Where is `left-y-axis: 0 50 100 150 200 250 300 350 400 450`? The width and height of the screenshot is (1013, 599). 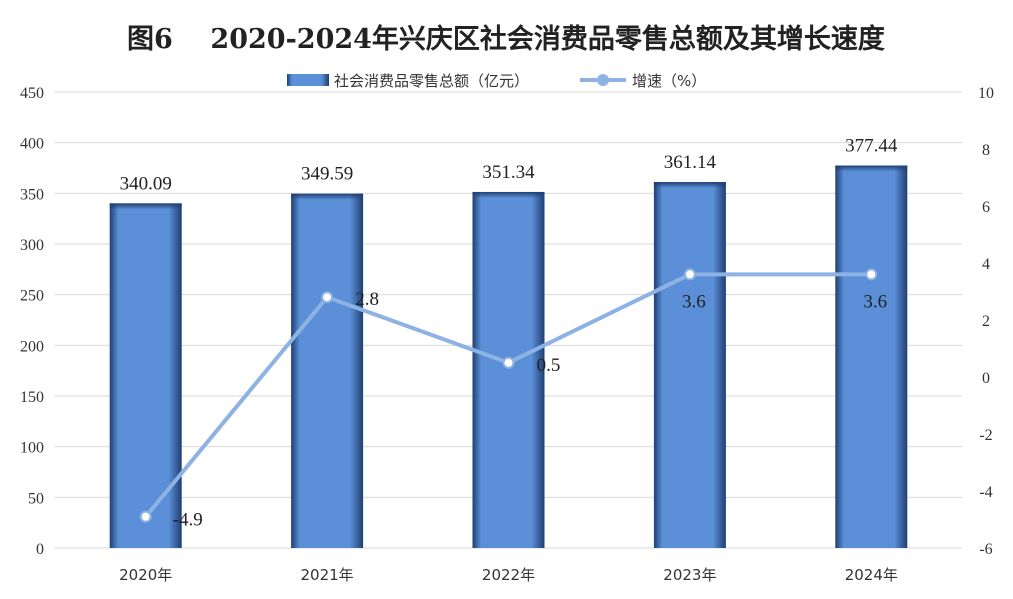 left-y-axis: 0 50 100 150 200 250 300 350 400 450 is located at coordinates (32, 321).